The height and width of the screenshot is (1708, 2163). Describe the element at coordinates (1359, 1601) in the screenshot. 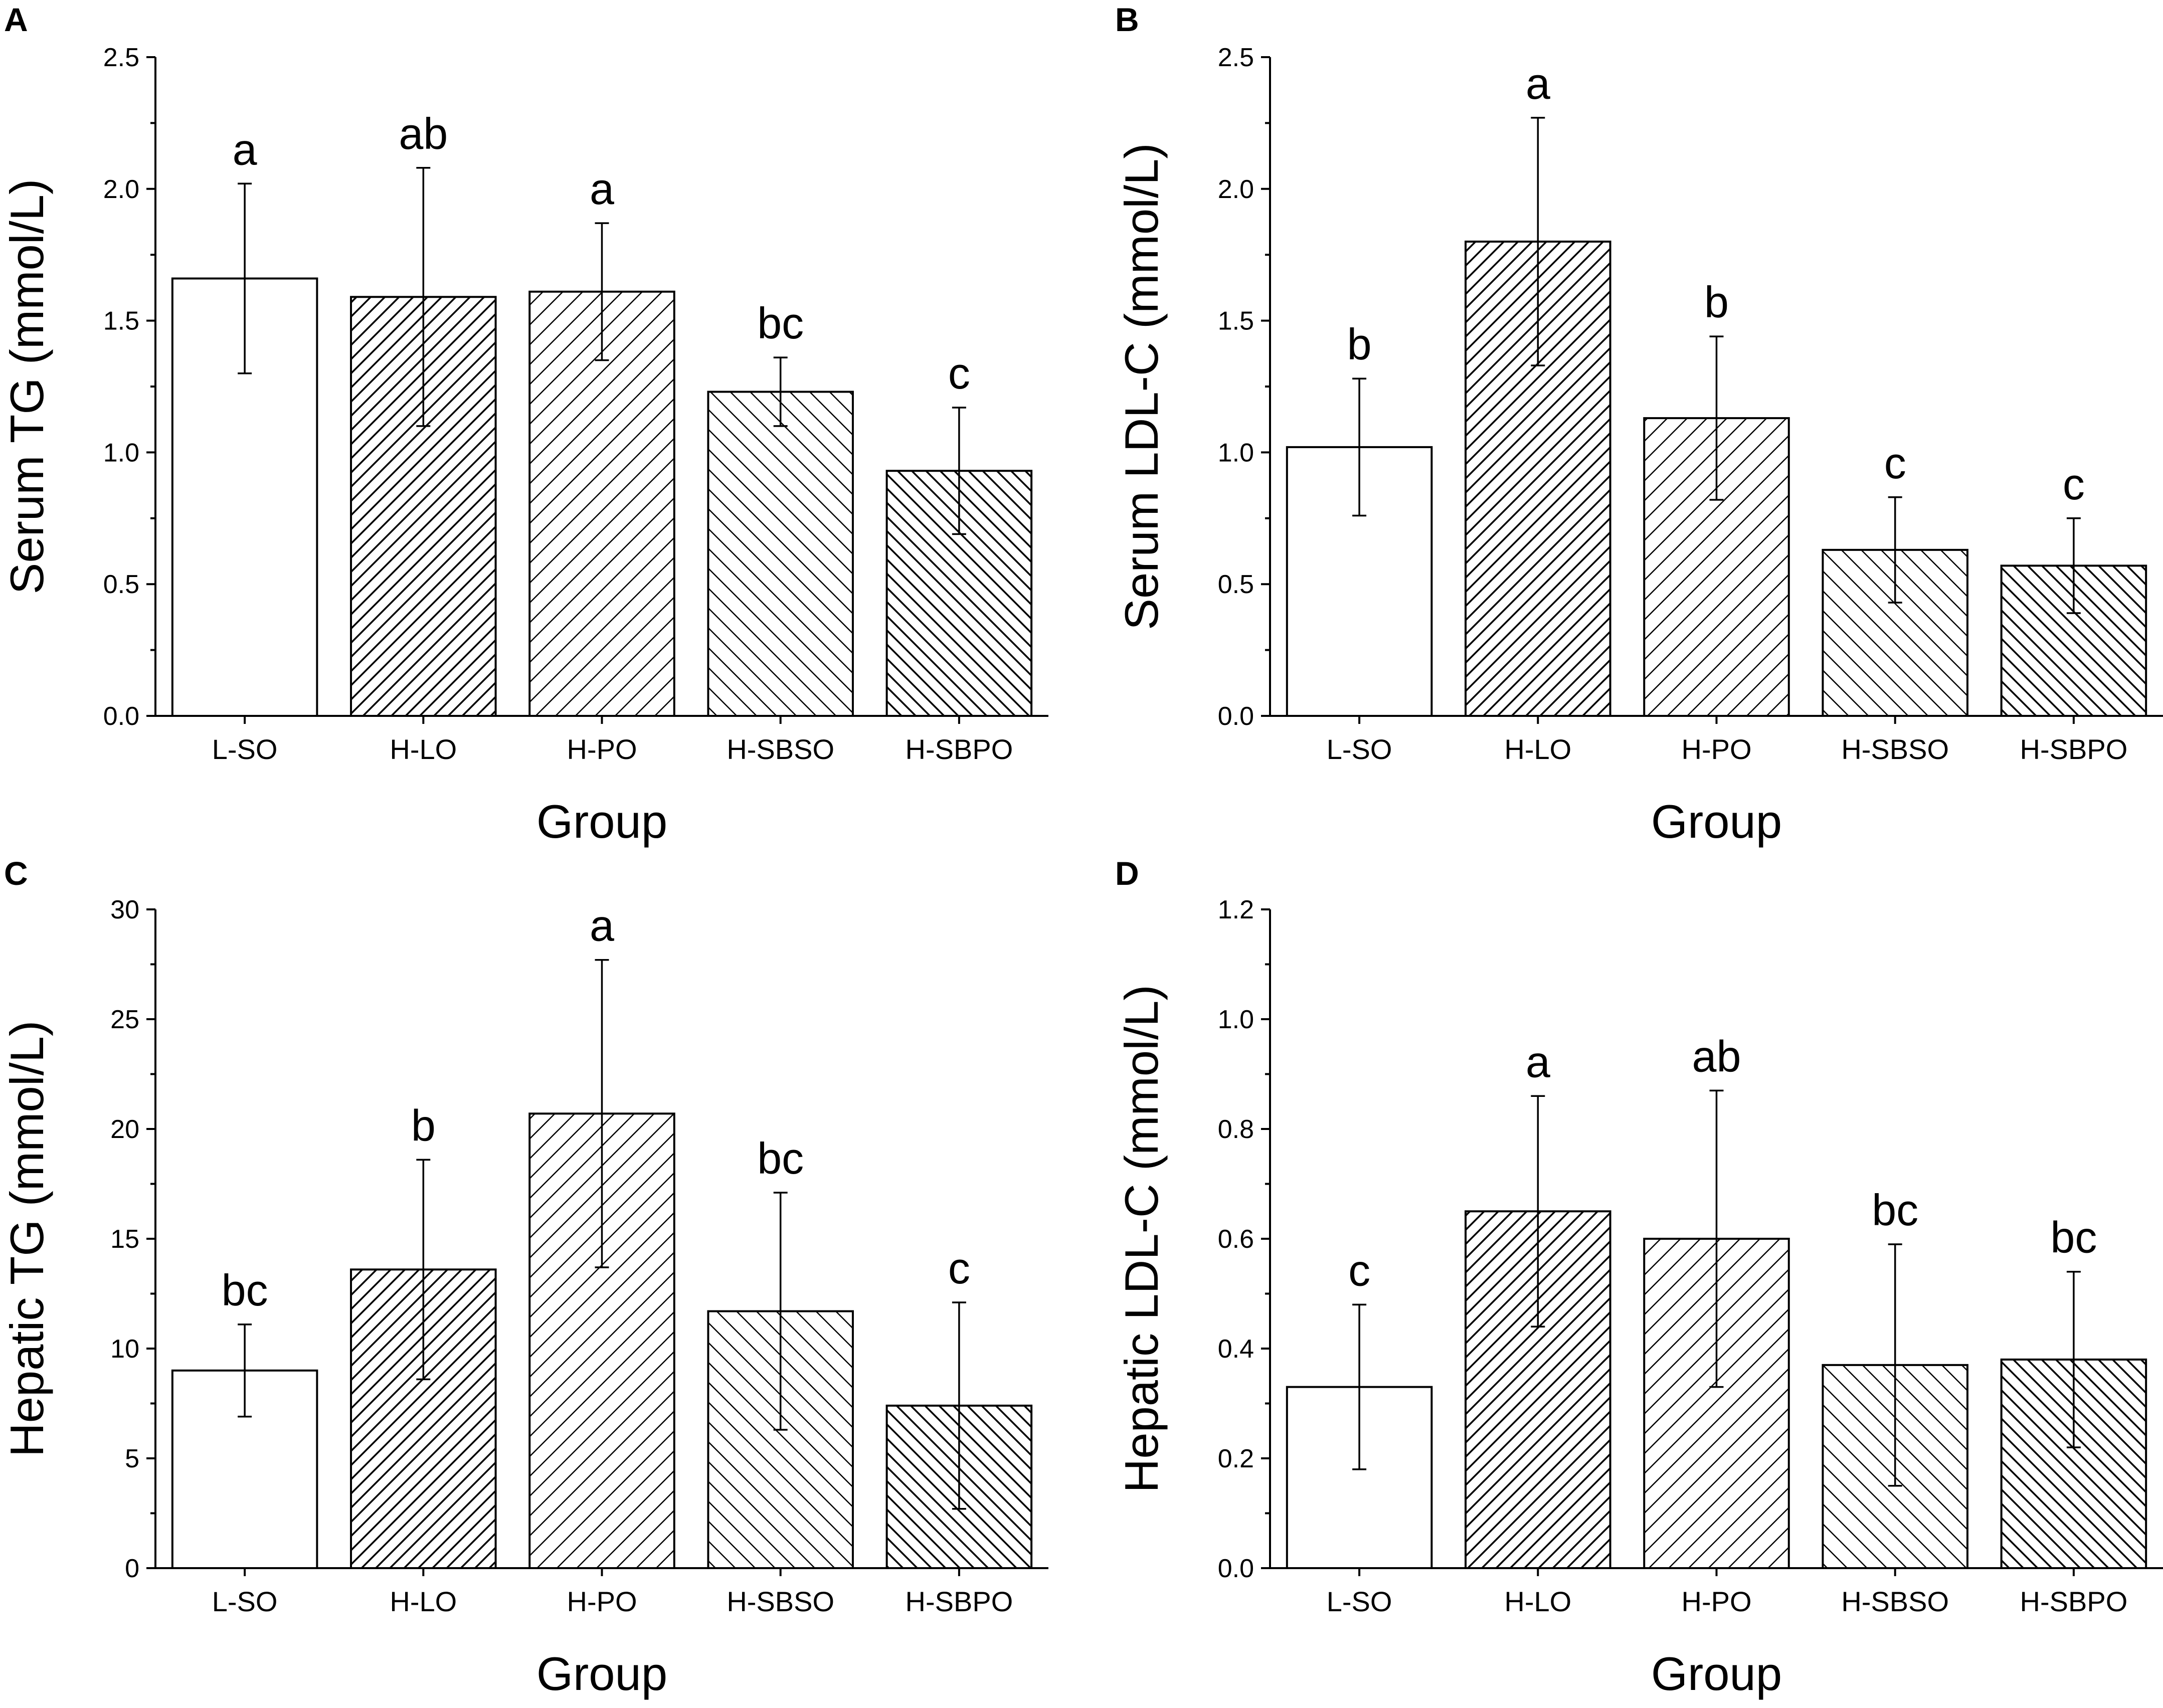

I see `x-tick-label-d-l-so: L-SO` at that location.